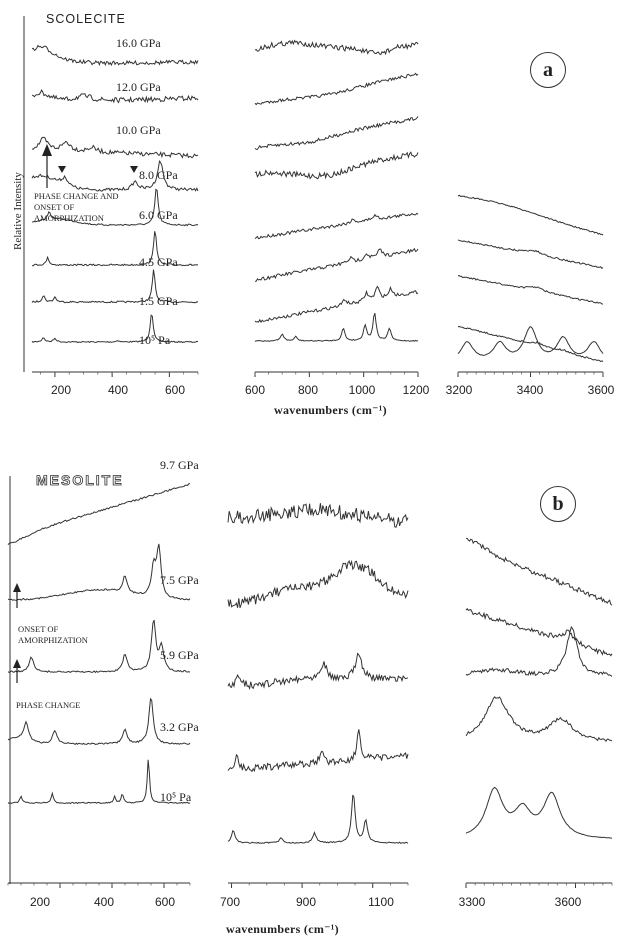  Describe the element at coordinates (336, 165) in the screenshot. I see `spectrum-a2-8gpa` at that location.